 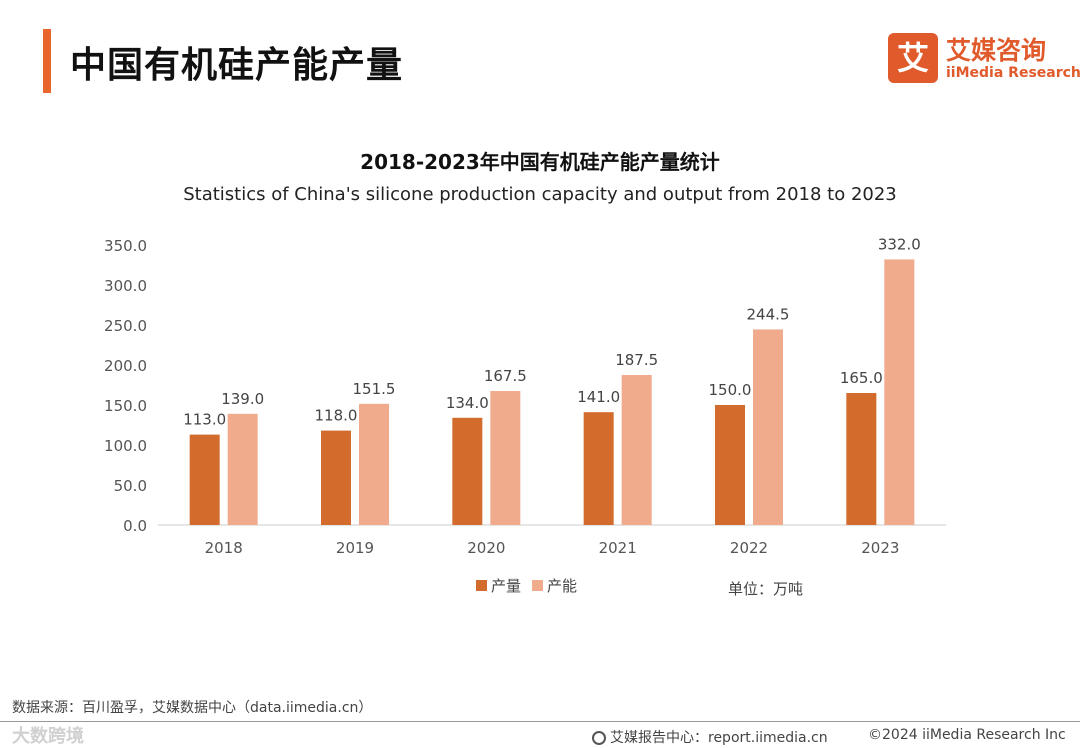 I want to click on x-tick-label: 2022, so click(x=749, y=548).